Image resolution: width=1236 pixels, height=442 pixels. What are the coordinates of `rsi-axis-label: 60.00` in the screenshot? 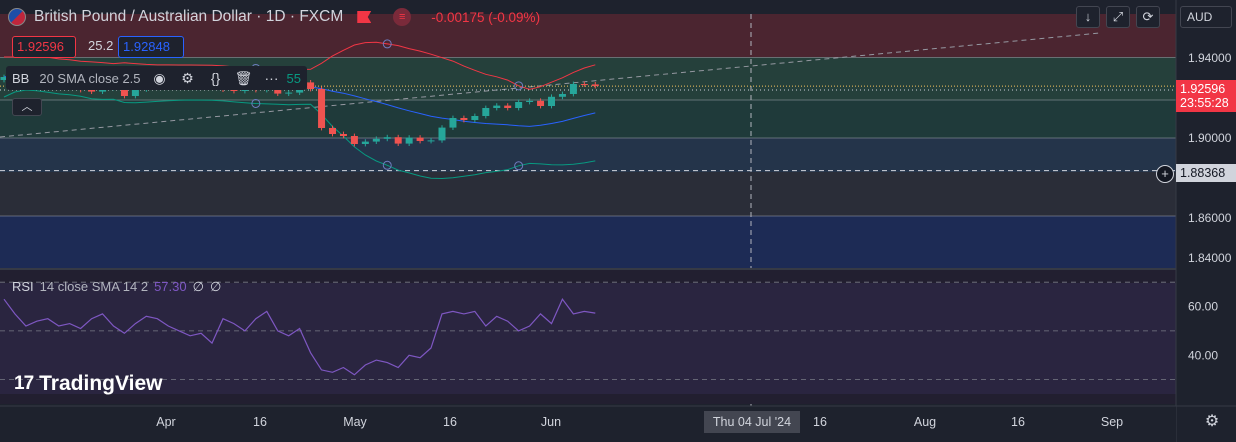 It's located at (1203, 307).